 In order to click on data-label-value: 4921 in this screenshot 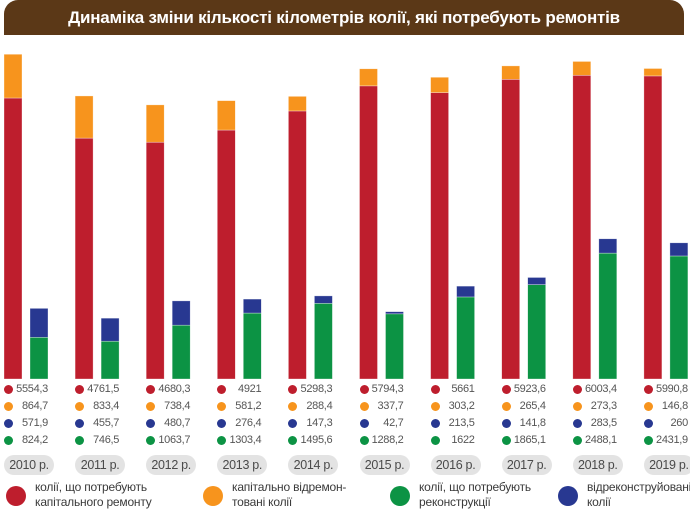, I will do `click(250, 389)`.